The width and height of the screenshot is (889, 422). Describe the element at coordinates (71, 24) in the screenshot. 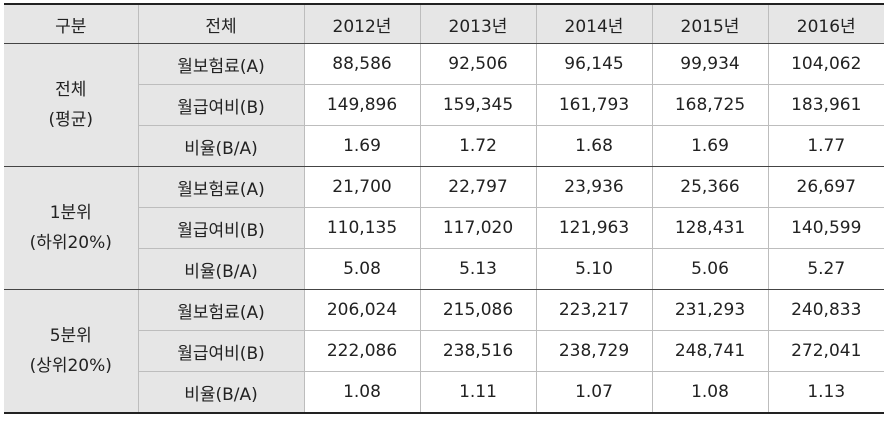

I see `header-category: 구분` at that location.